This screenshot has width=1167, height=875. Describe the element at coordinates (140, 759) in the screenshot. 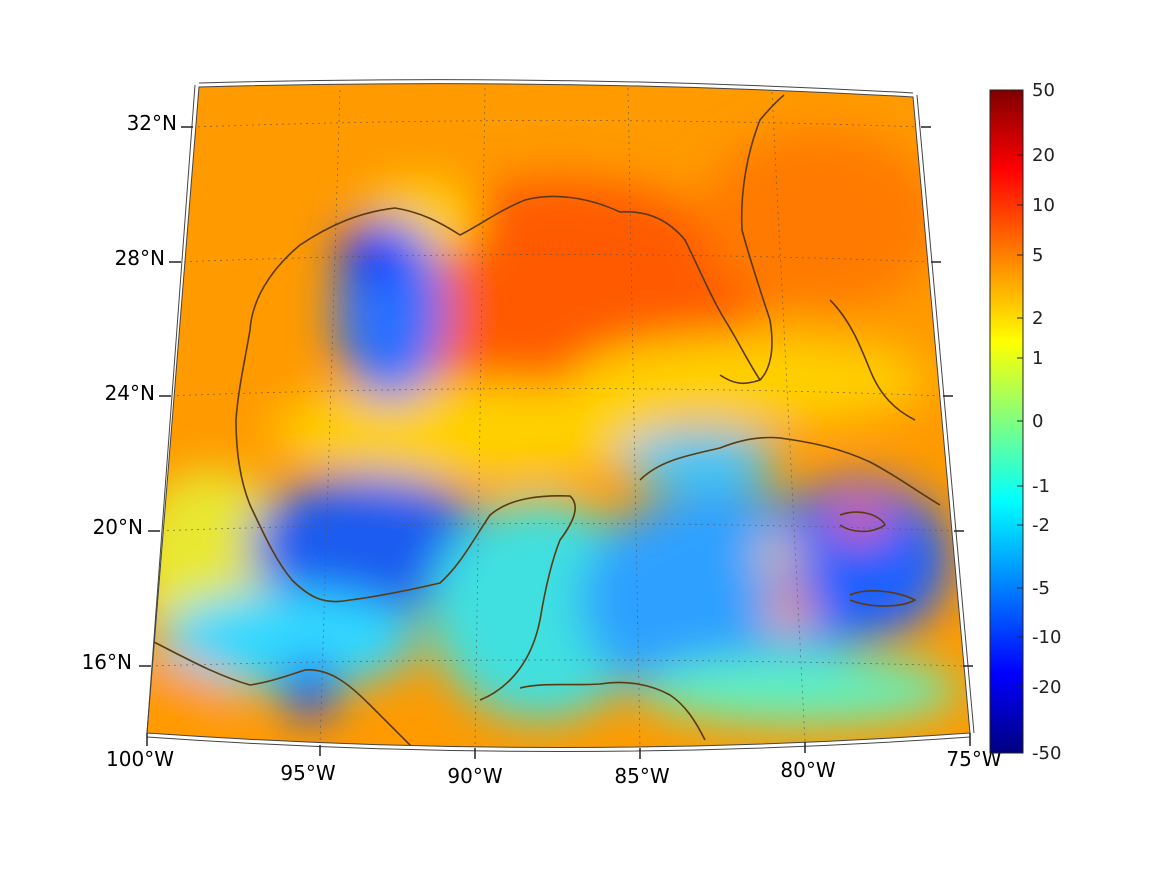

I see `lon-label-100w: 100°W` at that location.